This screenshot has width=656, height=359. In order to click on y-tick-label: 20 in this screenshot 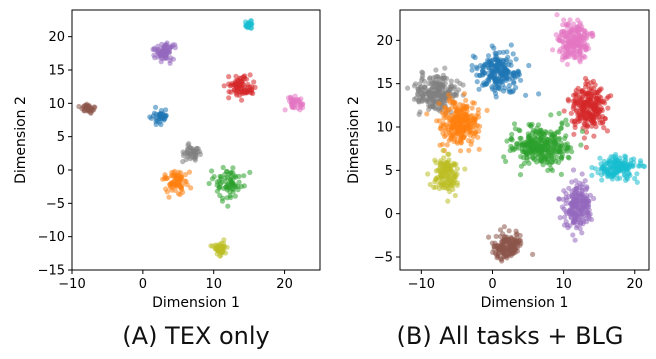, I will do `click(384, 41)`.